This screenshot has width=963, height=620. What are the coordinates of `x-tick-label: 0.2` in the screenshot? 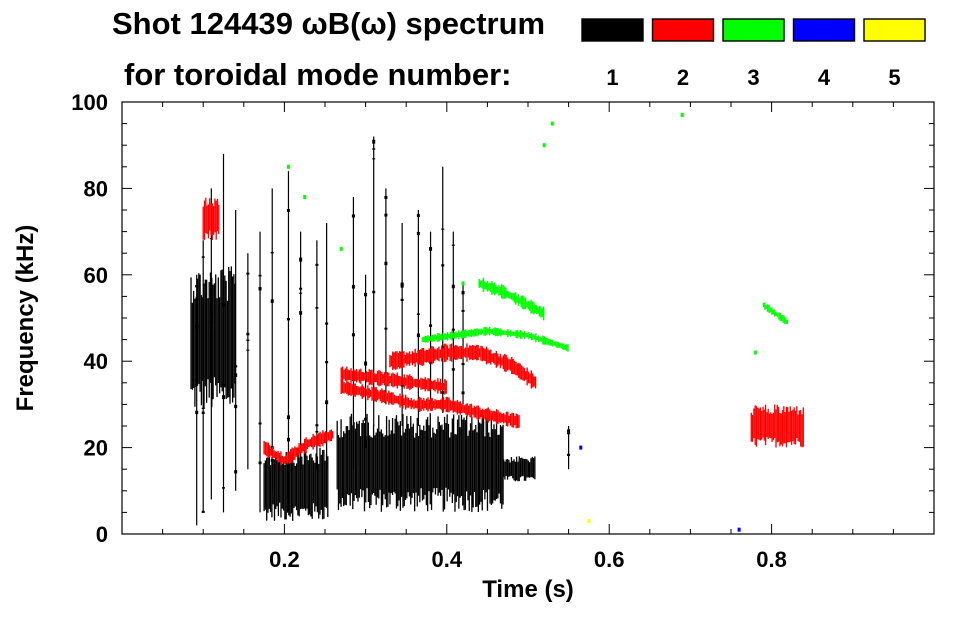 It's located at (284, 559).